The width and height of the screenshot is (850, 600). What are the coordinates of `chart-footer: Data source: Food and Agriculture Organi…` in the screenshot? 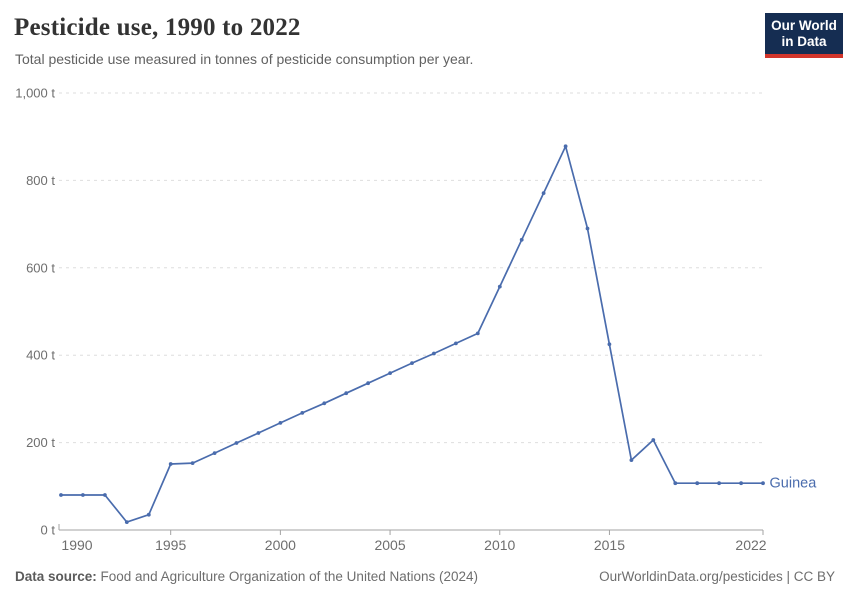 It's located at (425, 576).